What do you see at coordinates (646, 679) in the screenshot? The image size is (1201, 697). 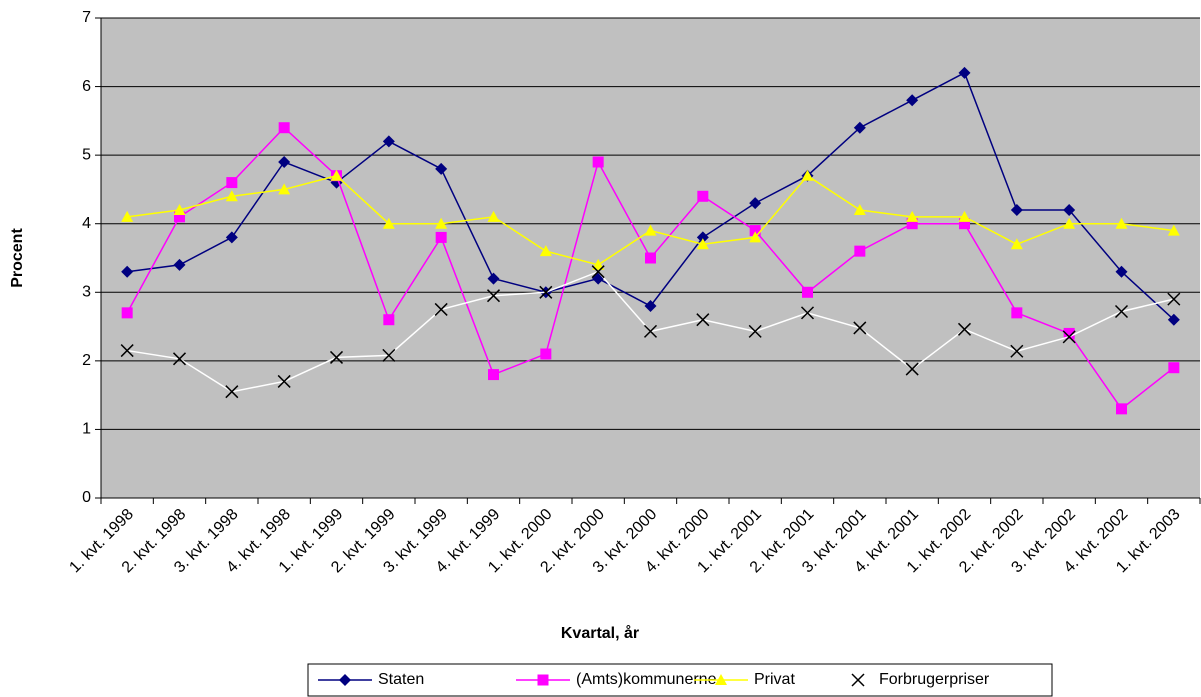 I see `legend-label: (Amts)kommunerne` at bounding box center [646, 679].